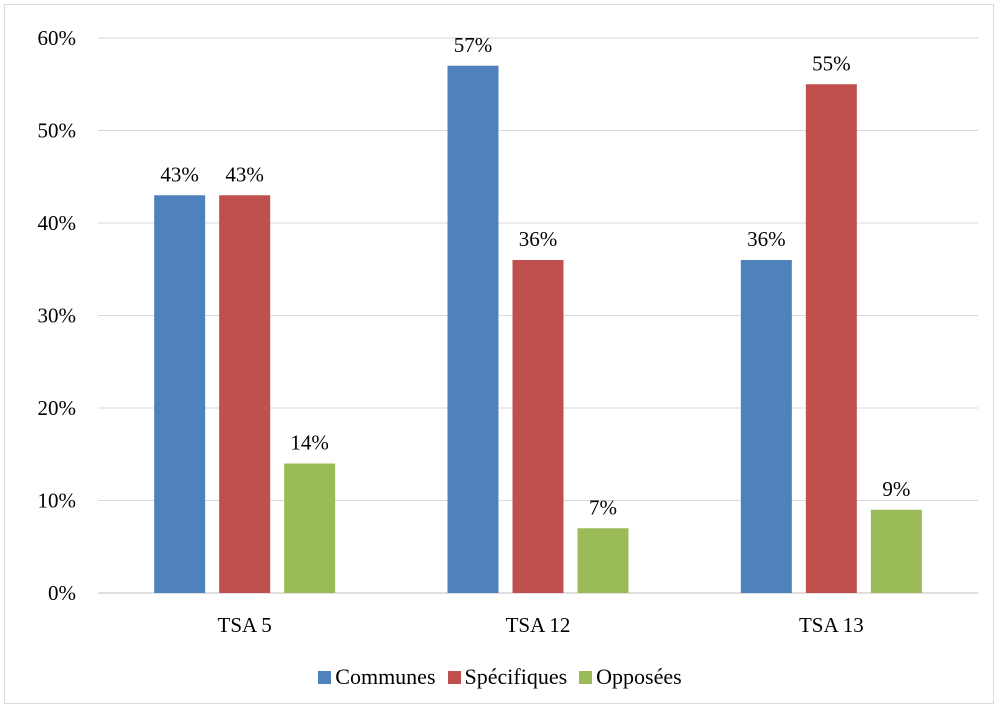  I want to click on bar-spécifiques-tsa-13, so click(831, 338).